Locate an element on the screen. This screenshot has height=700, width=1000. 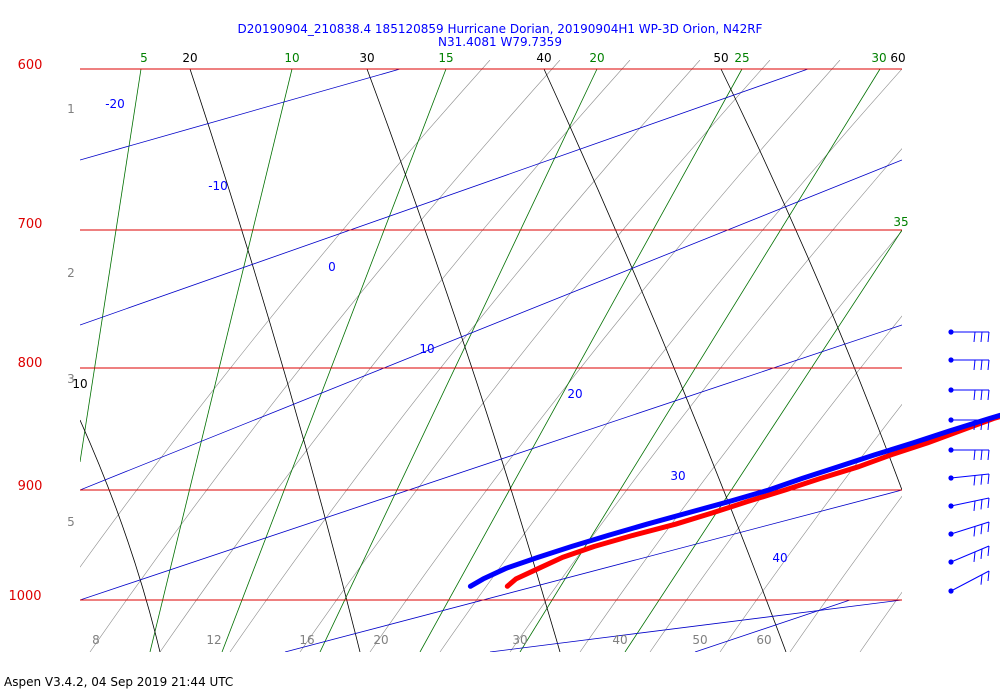
mixing-ratio-label: 25 is located at coordinates (741, 58).